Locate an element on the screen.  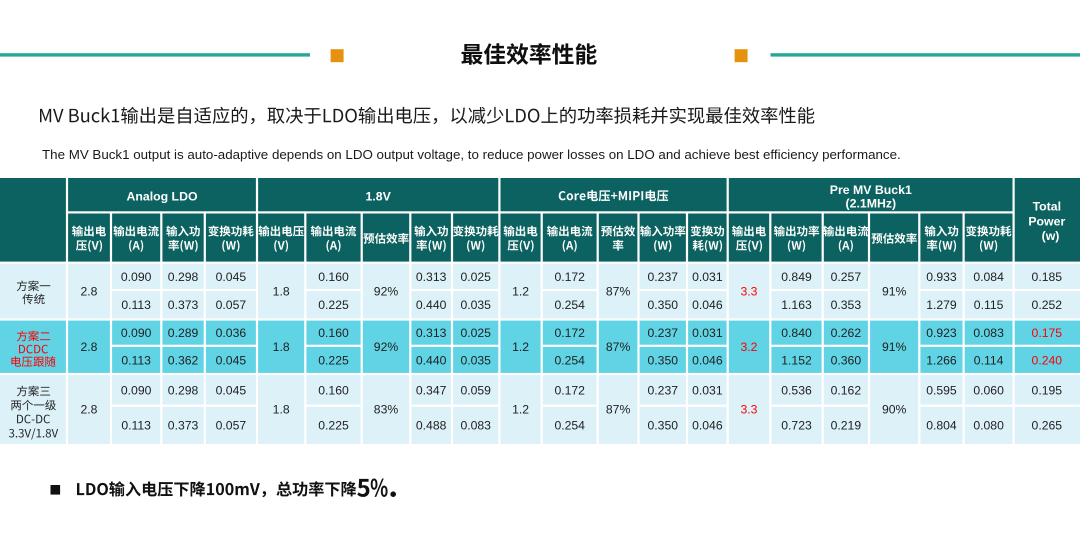
svg-text: Analog LDO is located at coordinates (161, 197).